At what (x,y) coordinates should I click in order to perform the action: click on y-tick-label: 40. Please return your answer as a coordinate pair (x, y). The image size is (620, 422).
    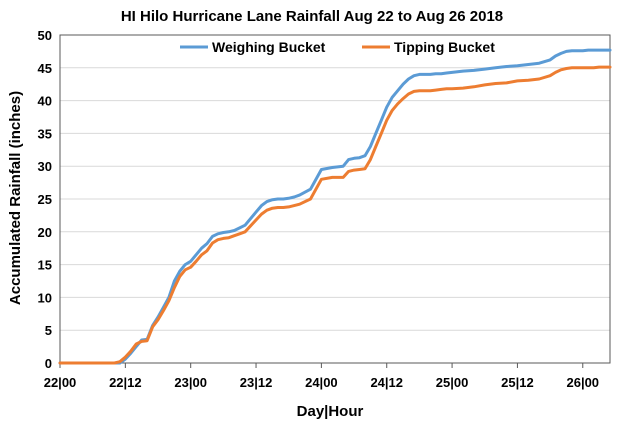
    Looking at the image, I should click on (45, 101).